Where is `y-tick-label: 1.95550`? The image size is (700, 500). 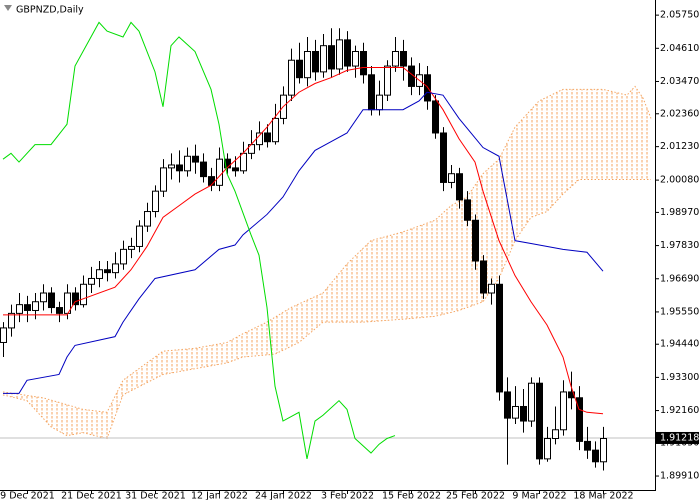
y-tick-label: 1.95550 is located at coordinates (679, 311).